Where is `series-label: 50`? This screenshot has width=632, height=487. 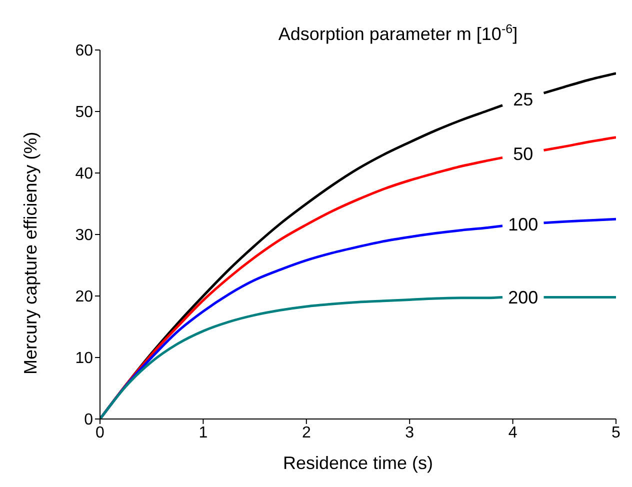 series-label: 50 is located at coordinates (523, 154).